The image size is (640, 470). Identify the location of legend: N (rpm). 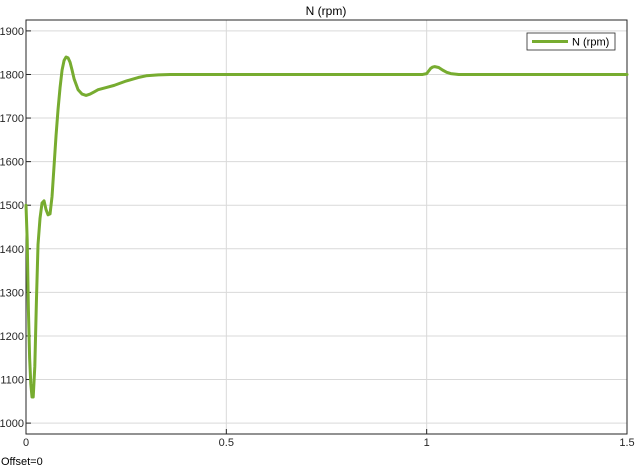
(571, 41).